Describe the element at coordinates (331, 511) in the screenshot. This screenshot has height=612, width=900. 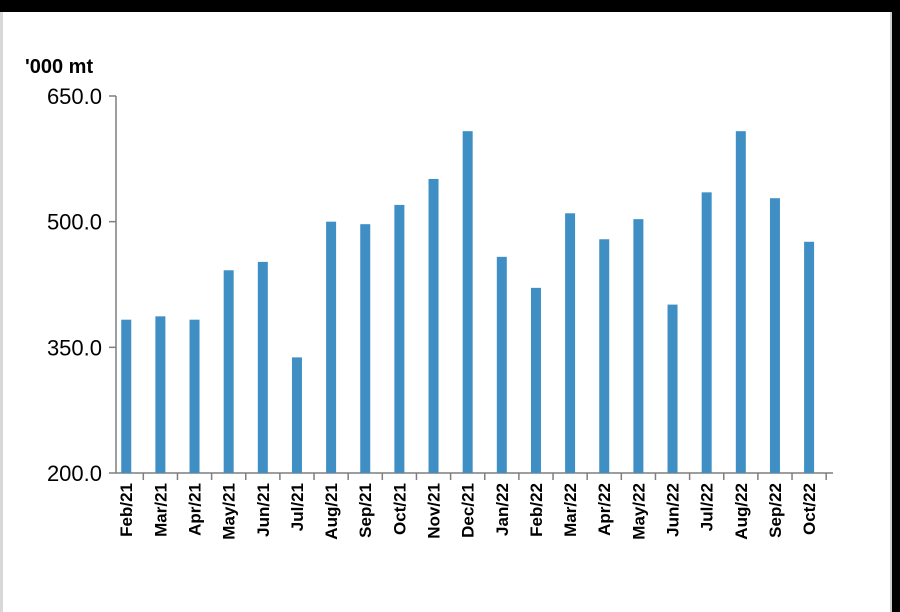
I see `x-tick-label: Aug/21` at that location.